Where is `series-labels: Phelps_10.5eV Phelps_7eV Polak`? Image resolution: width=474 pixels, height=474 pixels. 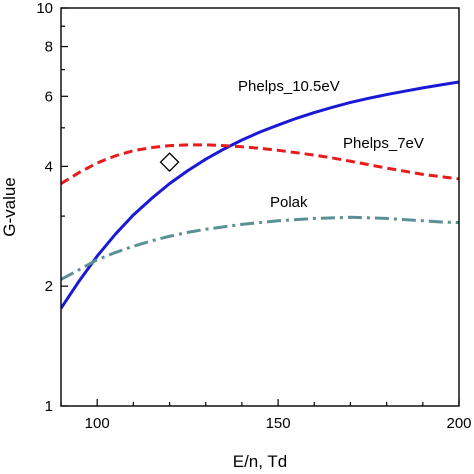 series-labels: Phelps_10.5eV Phelps_7eV Polak is located at coordinates (331, 144).